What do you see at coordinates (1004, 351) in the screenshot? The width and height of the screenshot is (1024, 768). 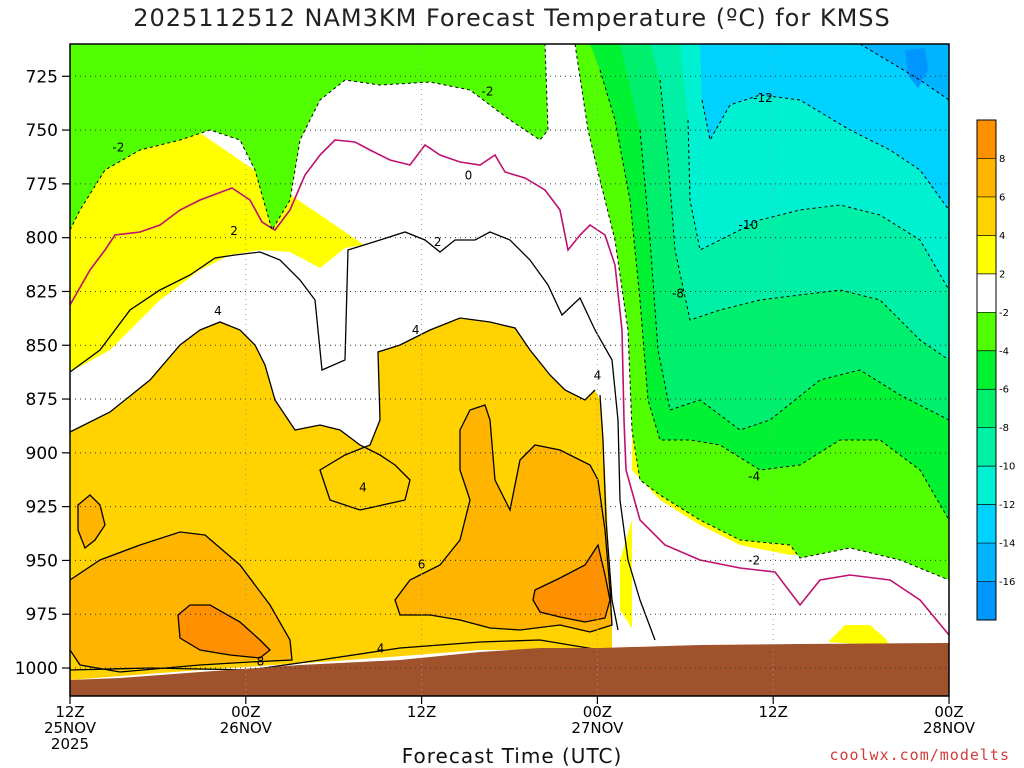 I see `colorbar-label: -4` at bounding box center [1004, 351].